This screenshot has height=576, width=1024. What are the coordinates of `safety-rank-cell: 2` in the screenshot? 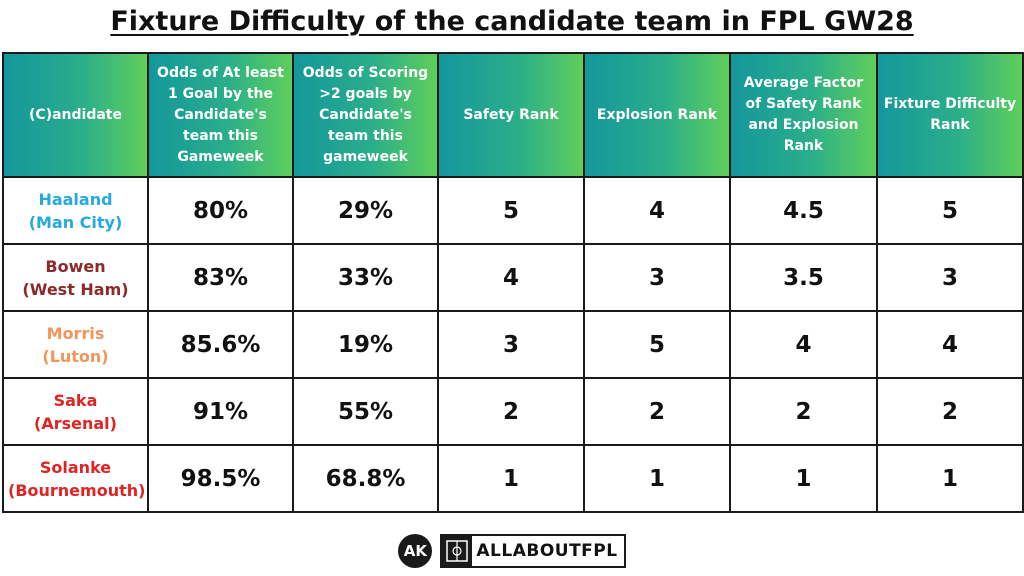 It's located at (511, 411).